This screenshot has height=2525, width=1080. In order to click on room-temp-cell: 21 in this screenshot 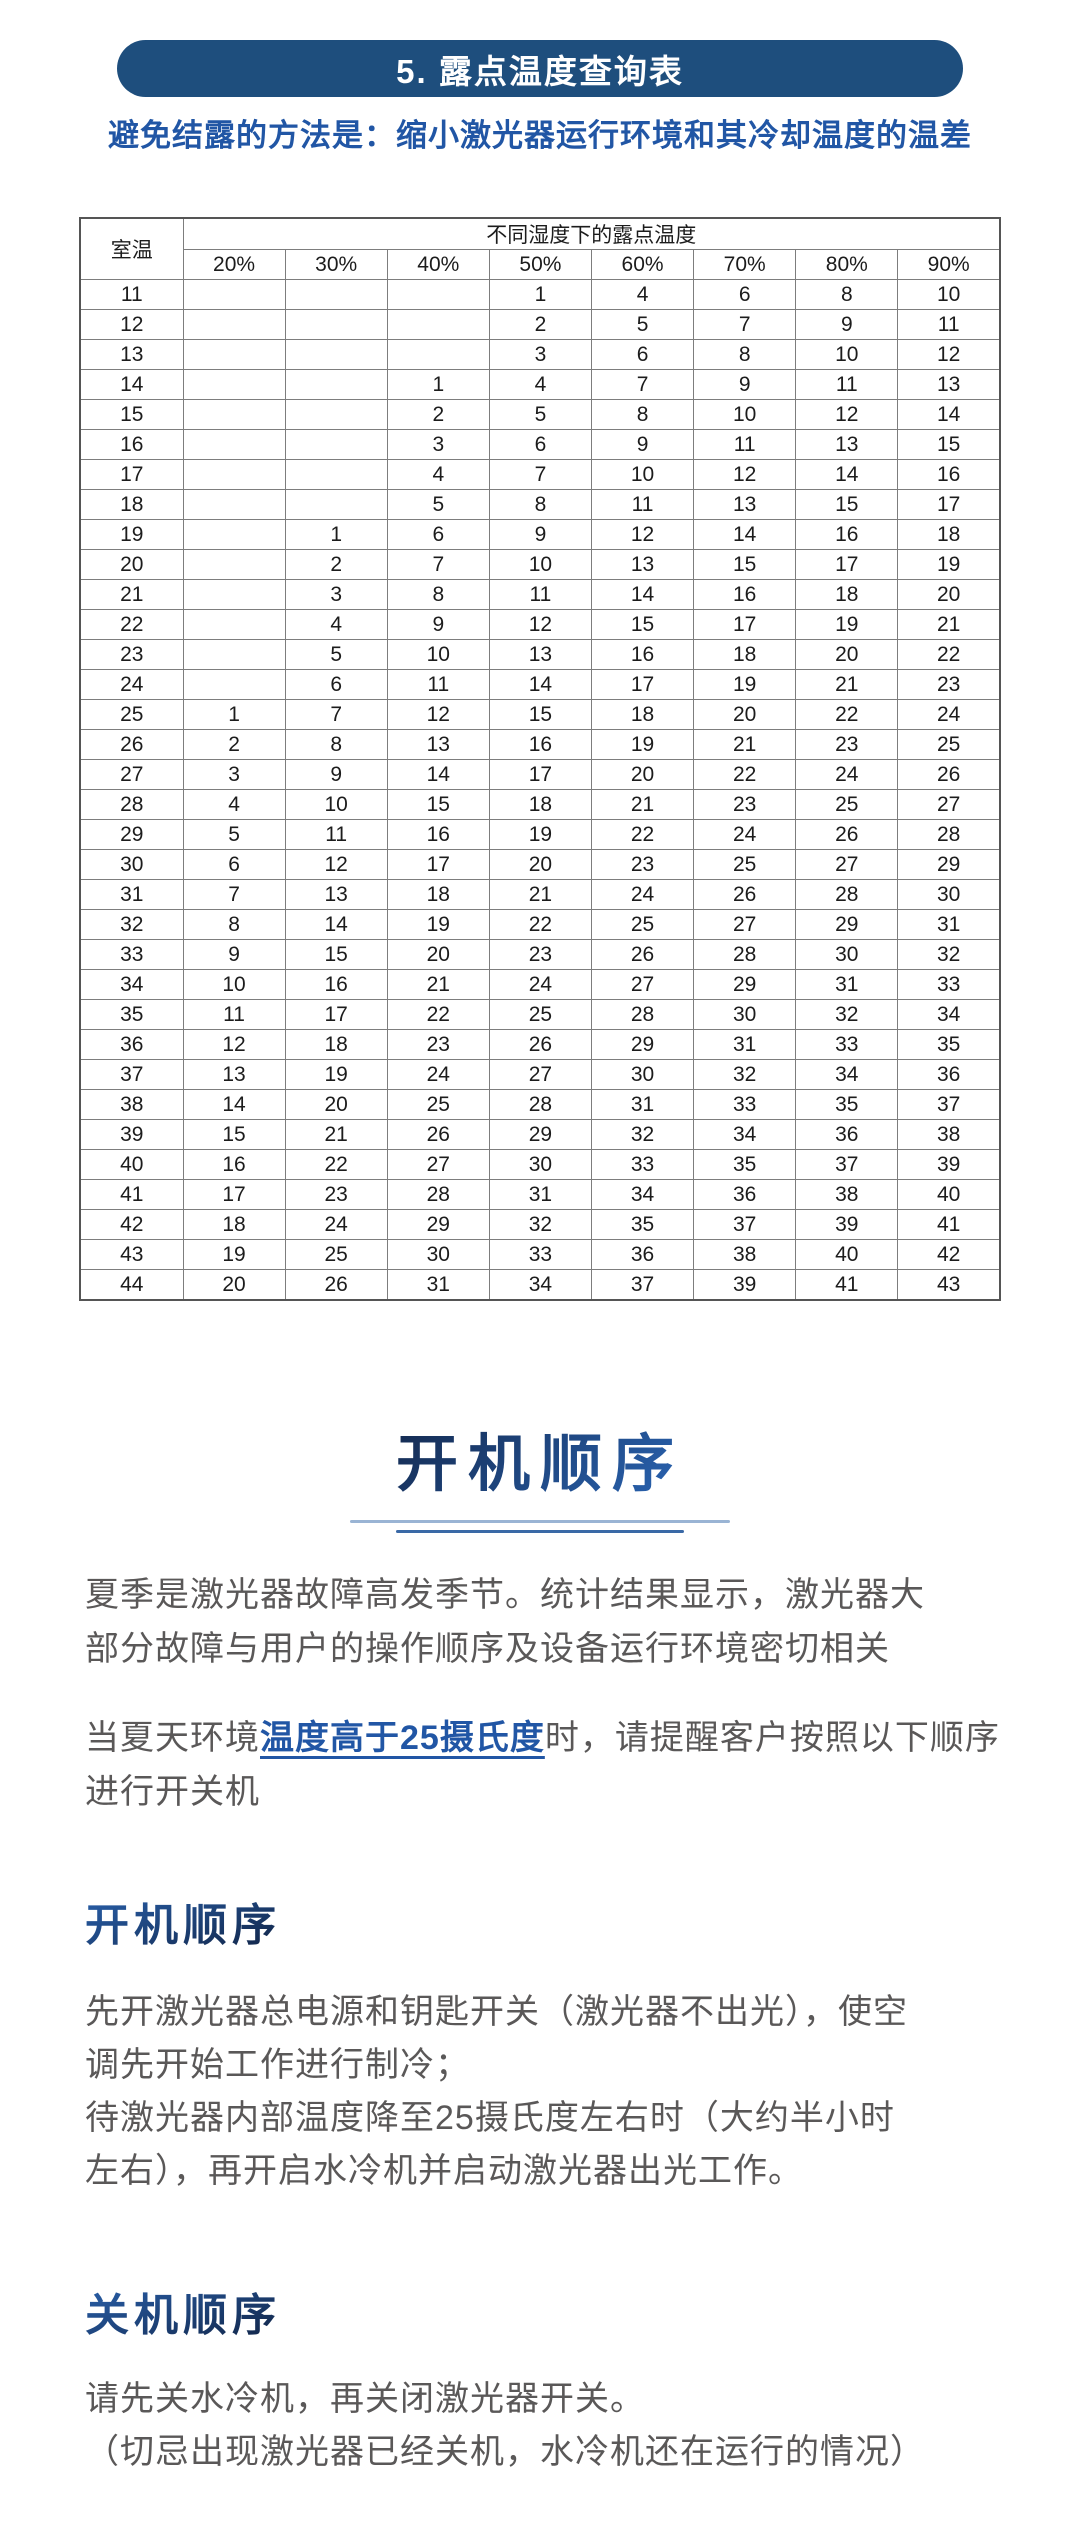, I will do `click(131, 594)`.